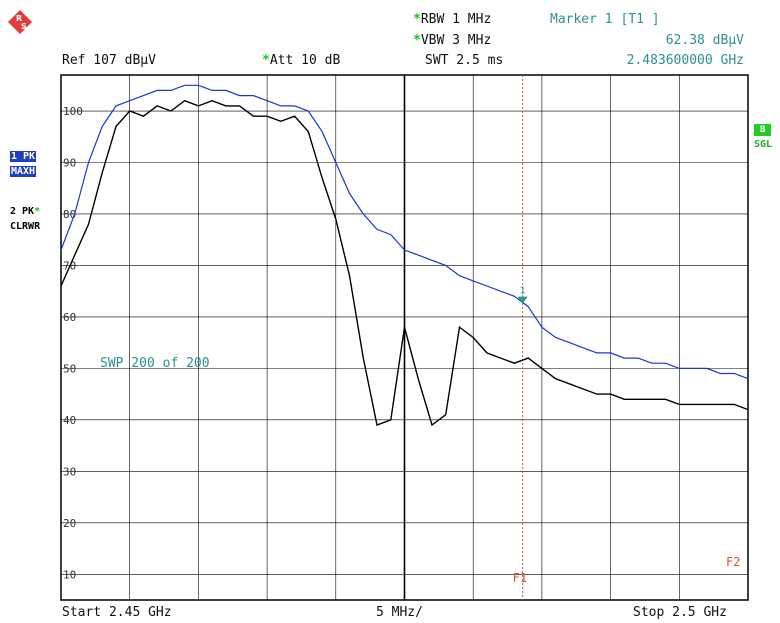 The width and height of the screenshot is (780, 623). Describe the element at coordinates (25, 226) in the screenshot. I see `trace2-mode: CLRWR` at that location.